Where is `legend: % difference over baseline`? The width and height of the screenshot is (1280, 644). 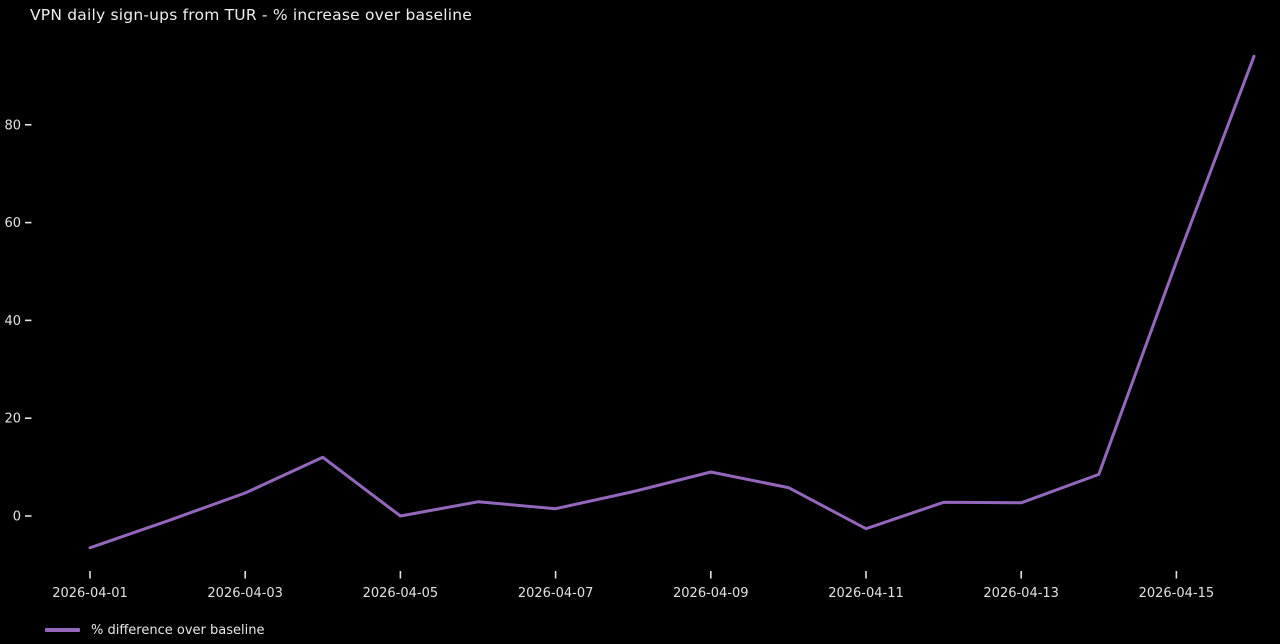
legend: % difference over baseline is located at coordinates (154, 630).